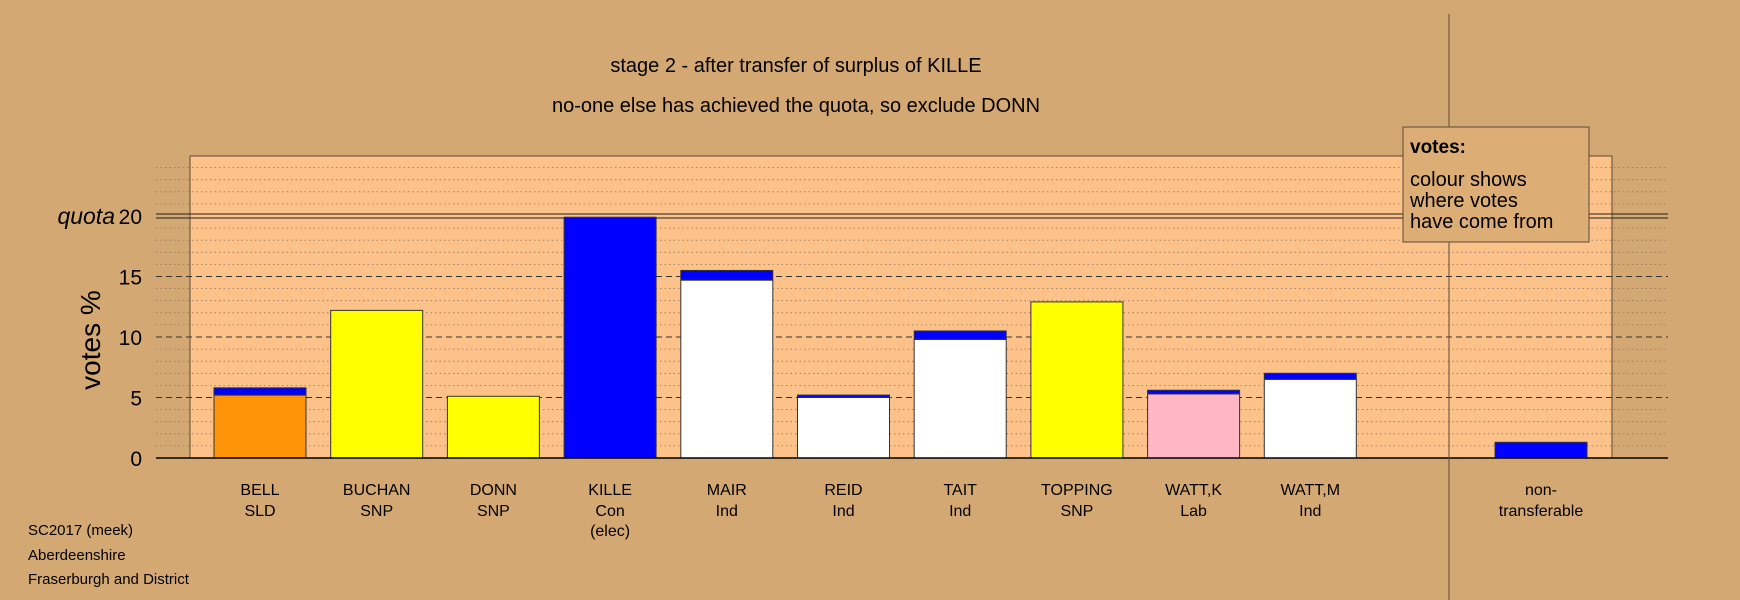 This screenshot has width=1740, height=600. What do you see at coordinates (610, 337) in the screenshot?
I see `bar-transfer-kille` at bounding box center [610, 337].